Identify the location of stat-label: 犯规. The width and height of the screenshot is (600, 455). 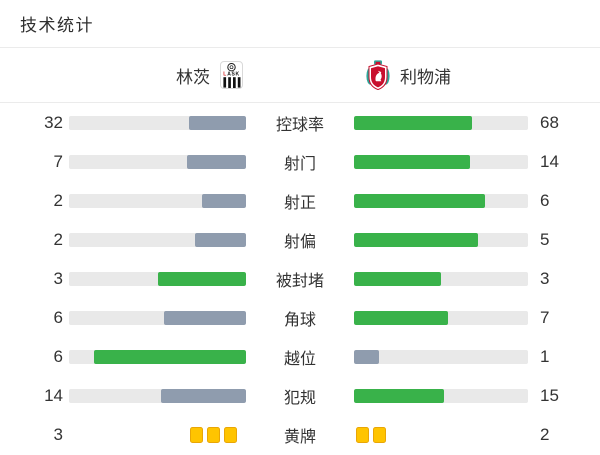
(299, 398).